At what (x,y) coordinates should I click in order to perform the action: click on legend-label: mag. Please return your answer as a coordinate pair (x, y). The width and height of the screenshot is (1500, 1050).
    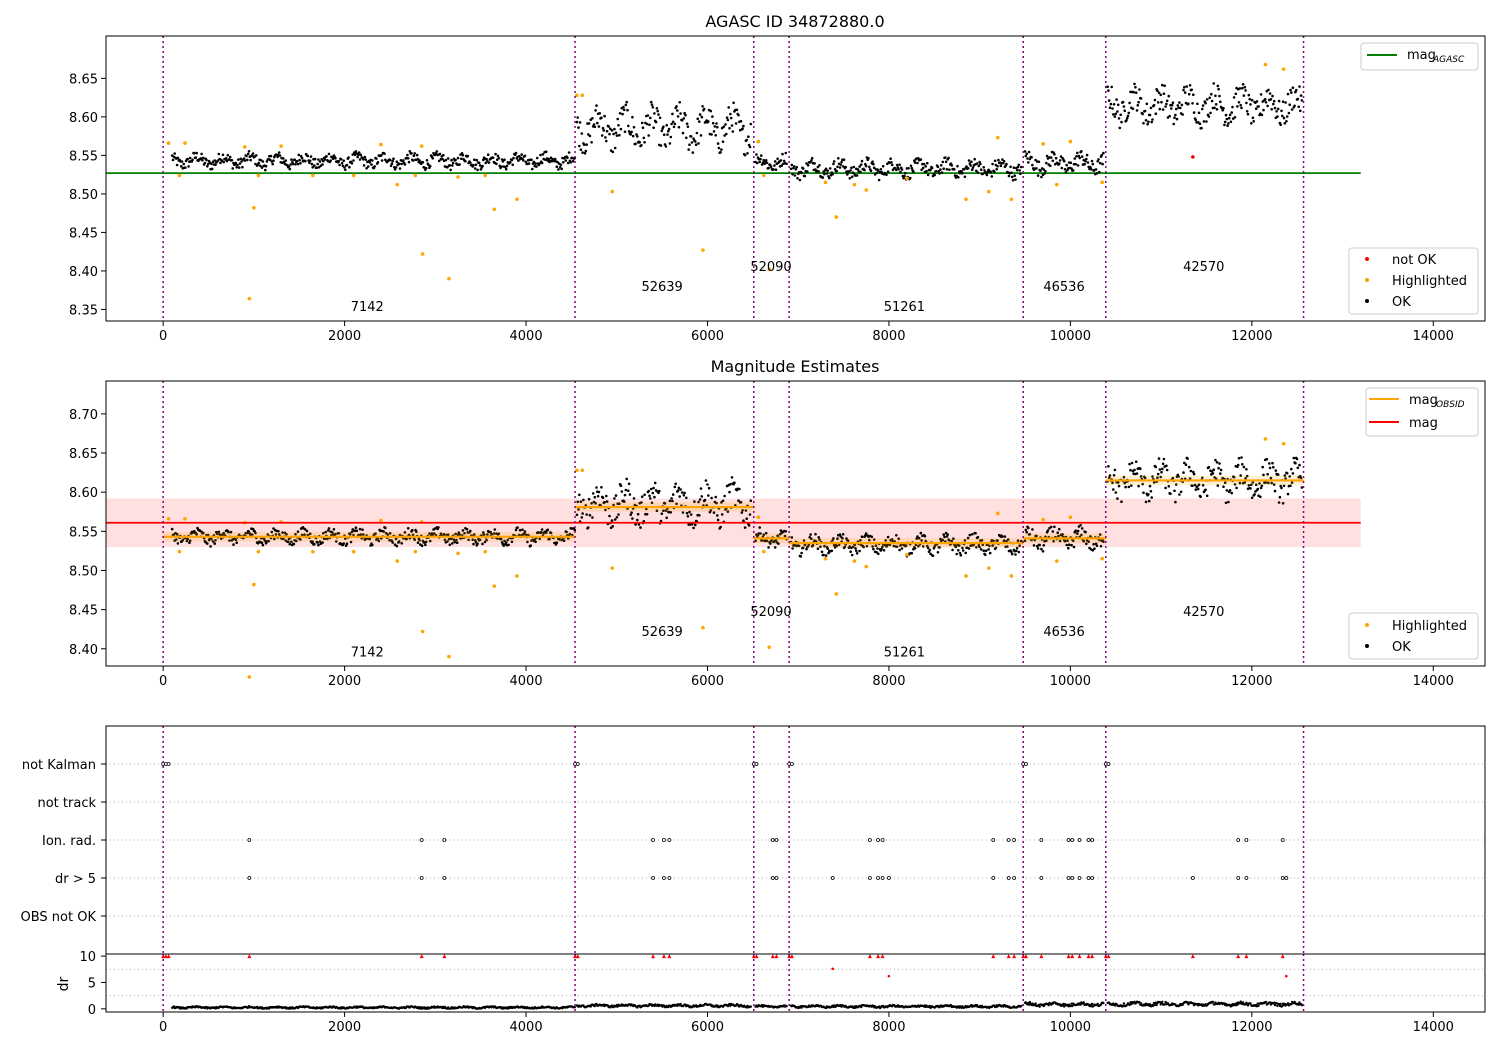
    Looking at the image, I should click on (1421, 55).